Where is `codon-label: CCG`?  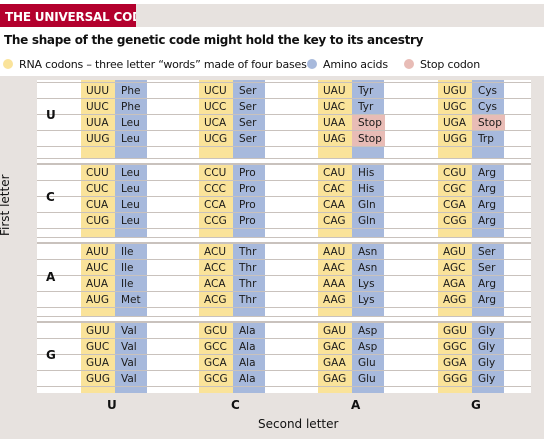 codon-label: CCG is located at coordinates (215, 221).